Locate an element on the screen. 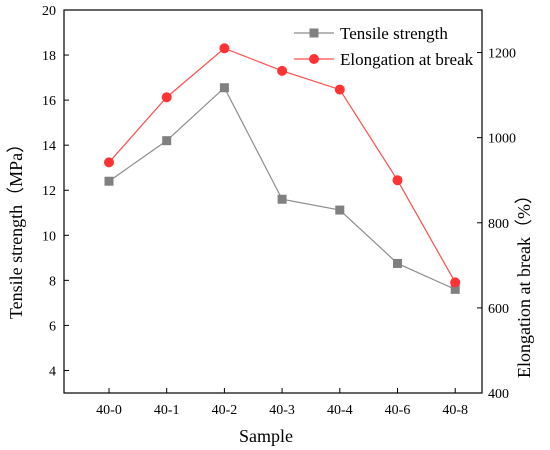  right-tick-label: 800 is located at coordinates (498, 224).